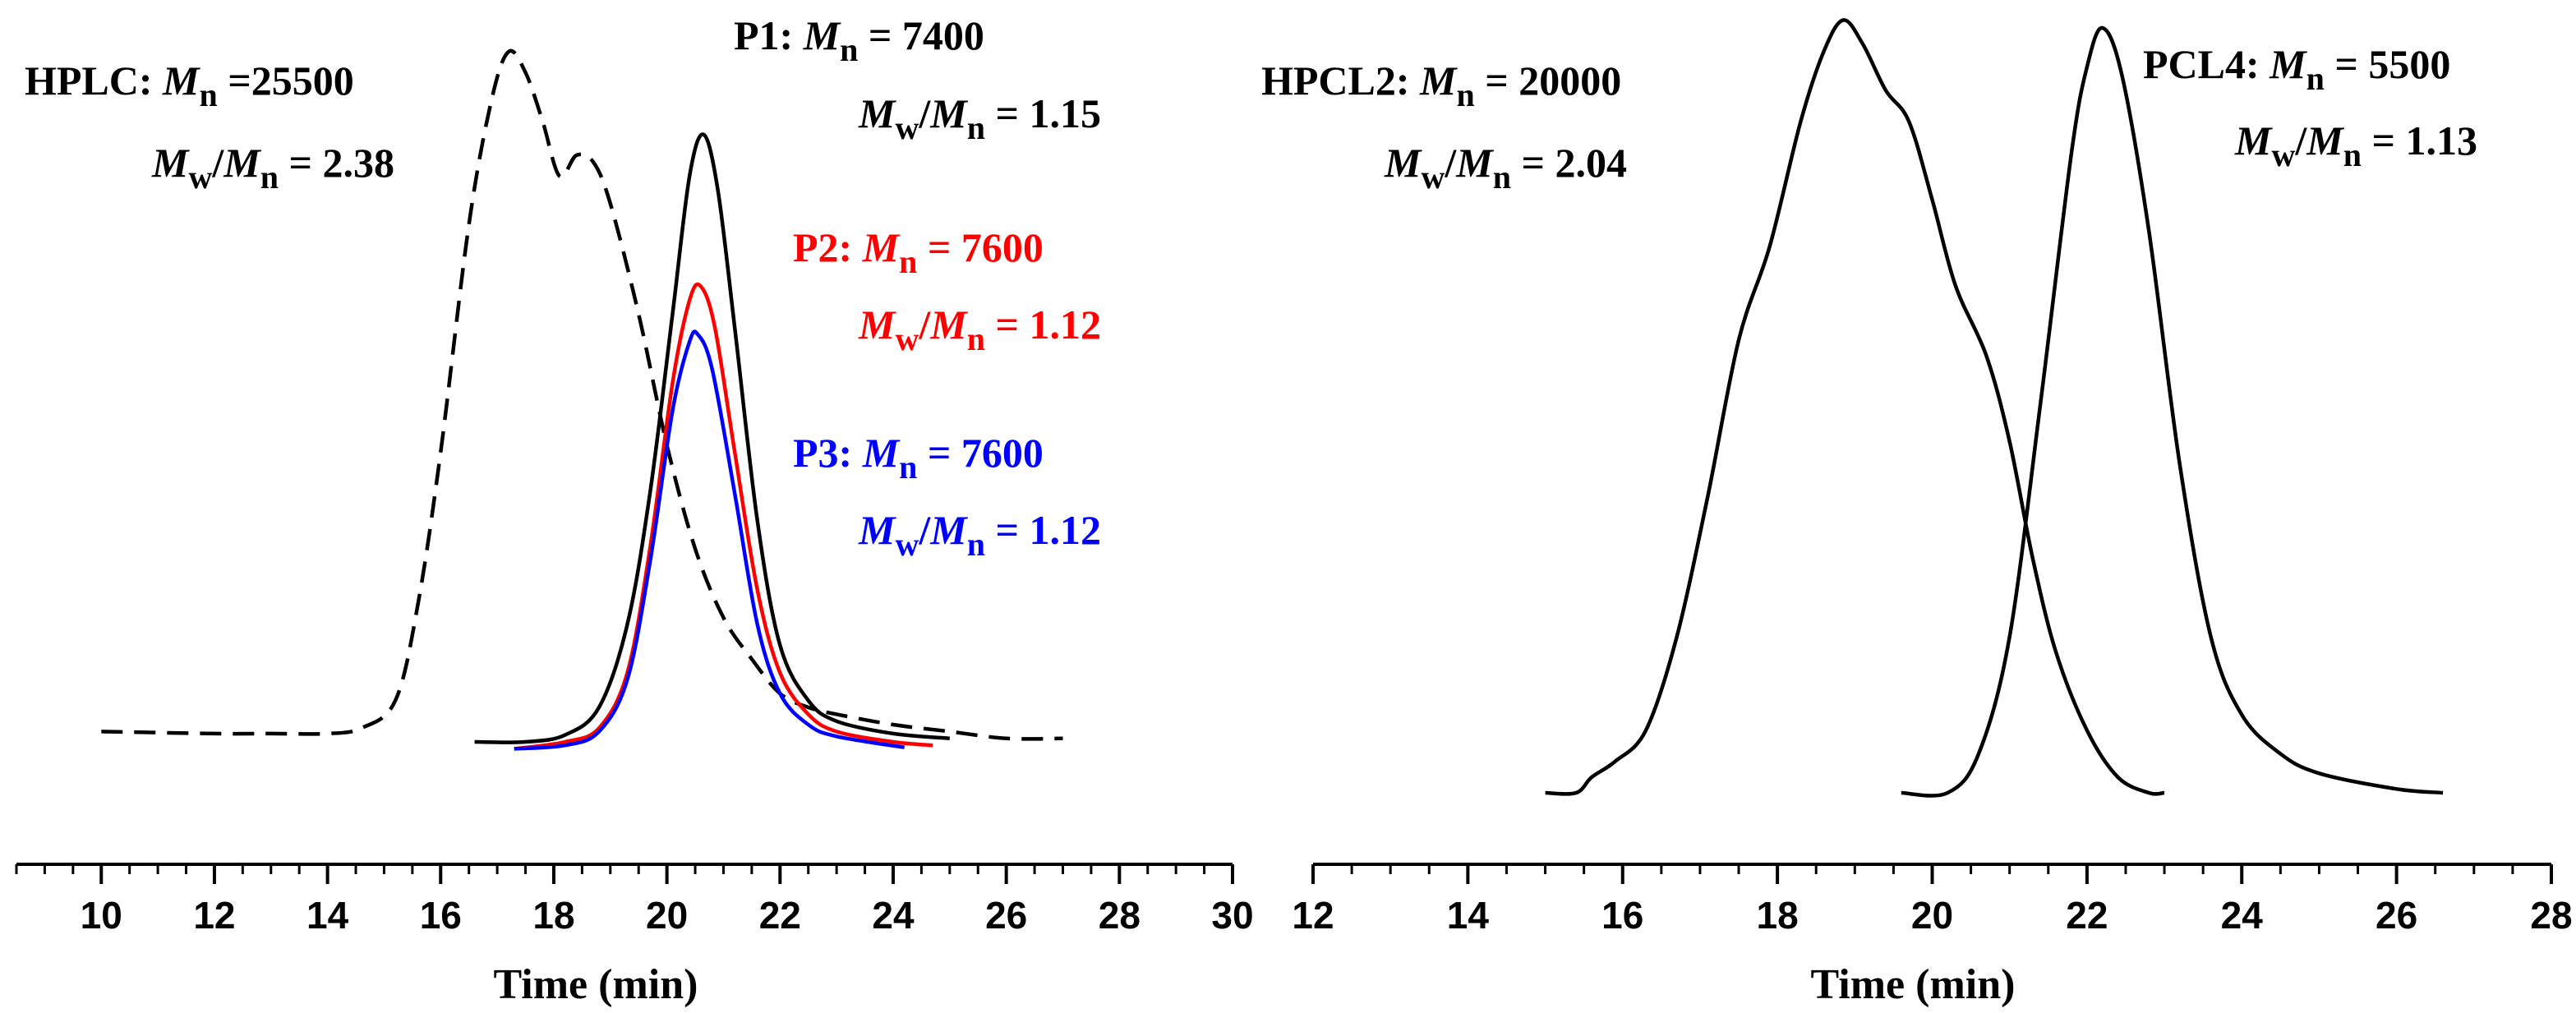 The height and width of the screenshot is (1013, 2576). Describe the element at coordinates (710, 540) in the screenshot. I see `series-line-p3` at that location.